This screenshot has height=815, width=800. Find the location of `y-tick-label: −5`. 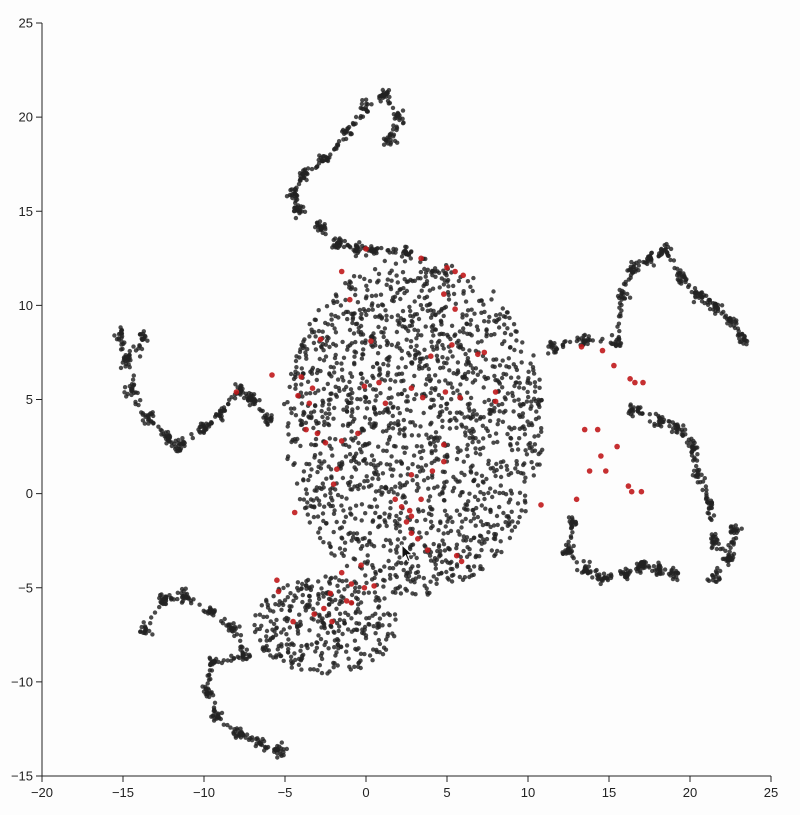

y-tick-label: −5 is located at coordinates (25, 587).